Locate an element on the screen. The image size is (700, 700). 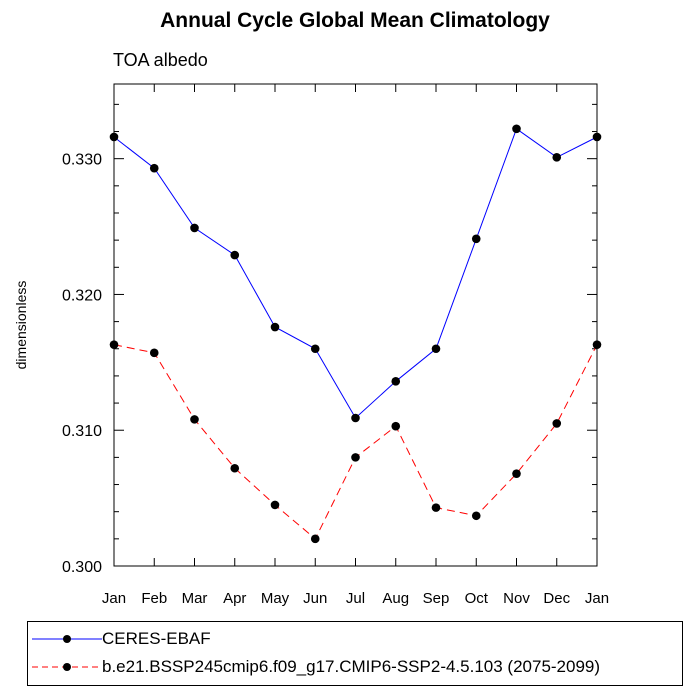
x-tick-label: Dec is located at coordinates (556, 598).